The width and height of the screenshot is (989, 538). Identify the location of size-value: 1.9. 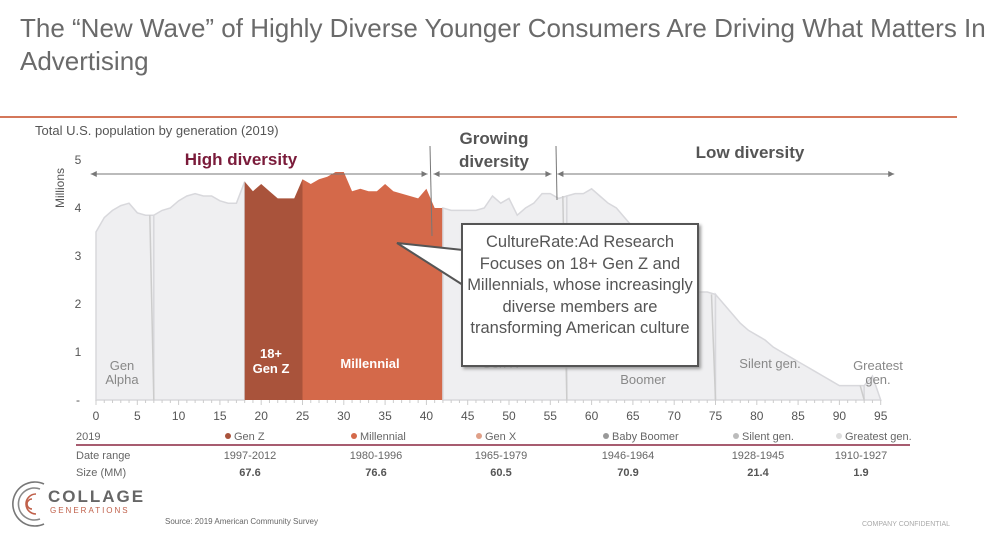
(860, 473).